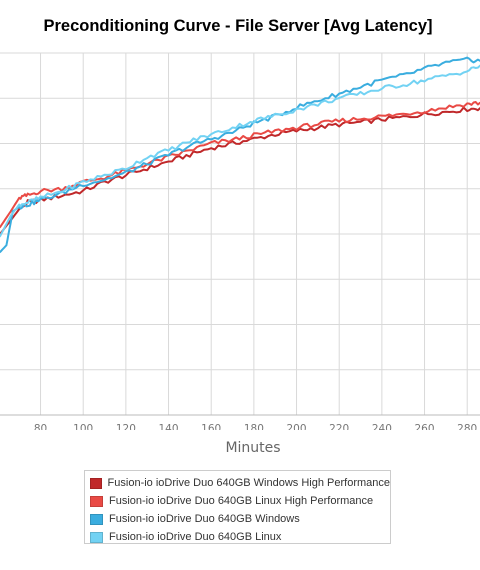  I want to click on x-tick-label: 180, so click(254, 426).